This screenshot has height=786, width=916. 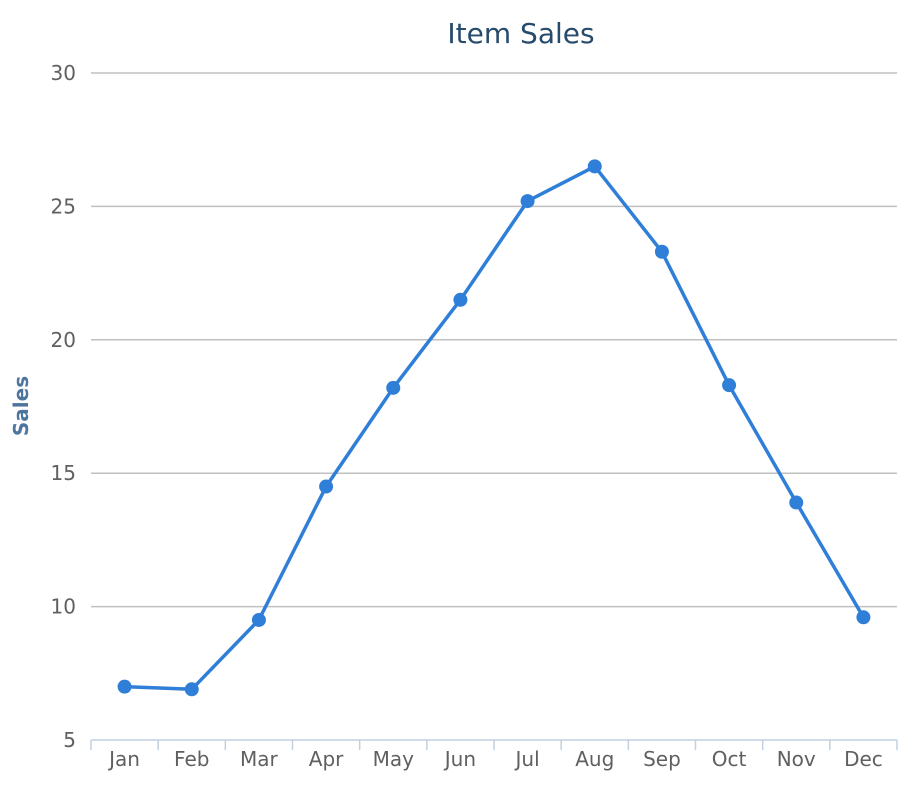 What do you see at coordinates (662, 759) in the screenshot?
I see `x-tick-label: Sep` at bounding box center [662, 759].